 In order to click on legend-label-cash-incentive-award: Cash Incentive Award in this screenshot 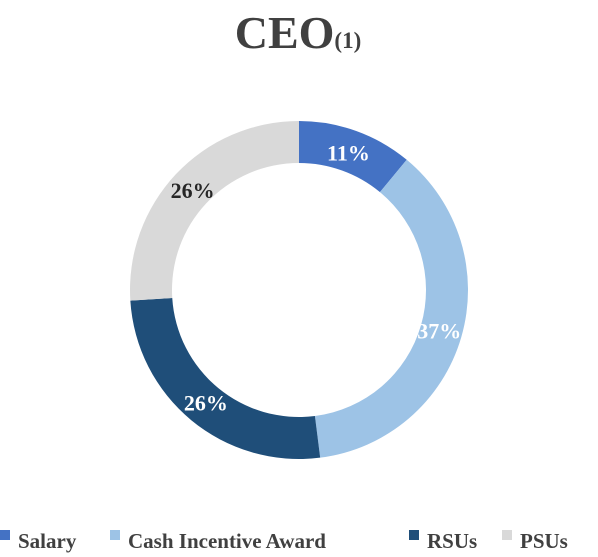, I will do `click(227, 541)`.